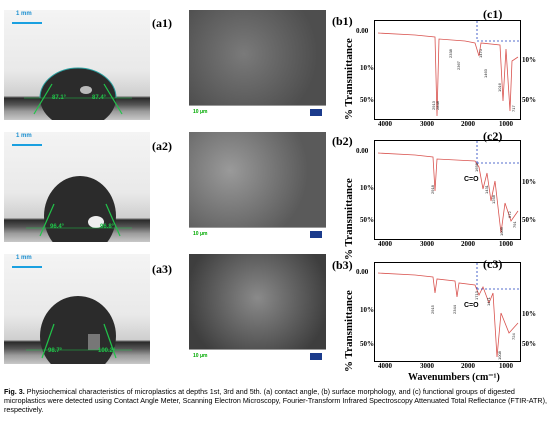 The height and width of the screenshot is (423, 554). Describe the element at coordinates (367, 220) in the screenshot. I see `ytick-c2-2: 50%` at that location.